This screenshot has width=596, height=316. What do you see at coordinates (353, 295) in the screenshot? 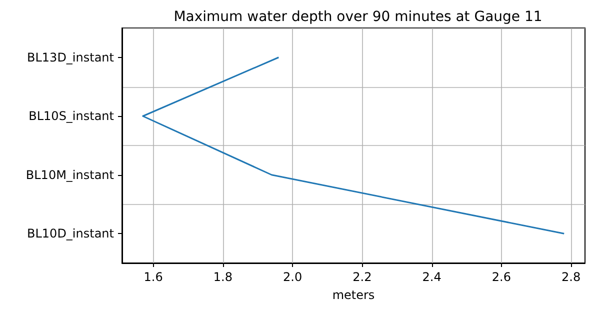
I see `x-axis-title: meters` at bounding box center [353, 295].